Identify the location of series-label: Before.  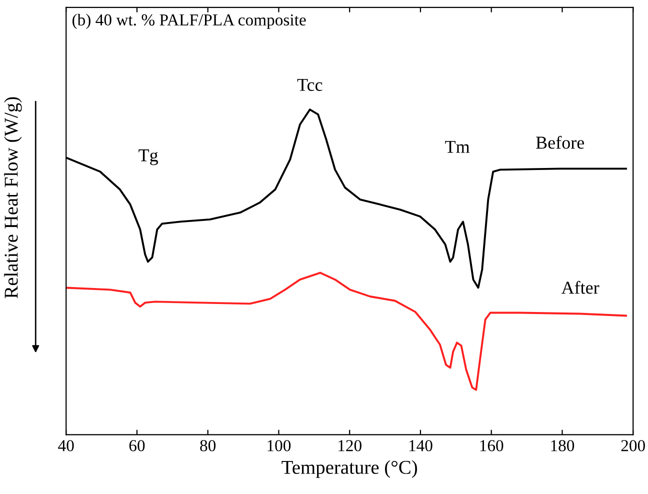
(560, 142).